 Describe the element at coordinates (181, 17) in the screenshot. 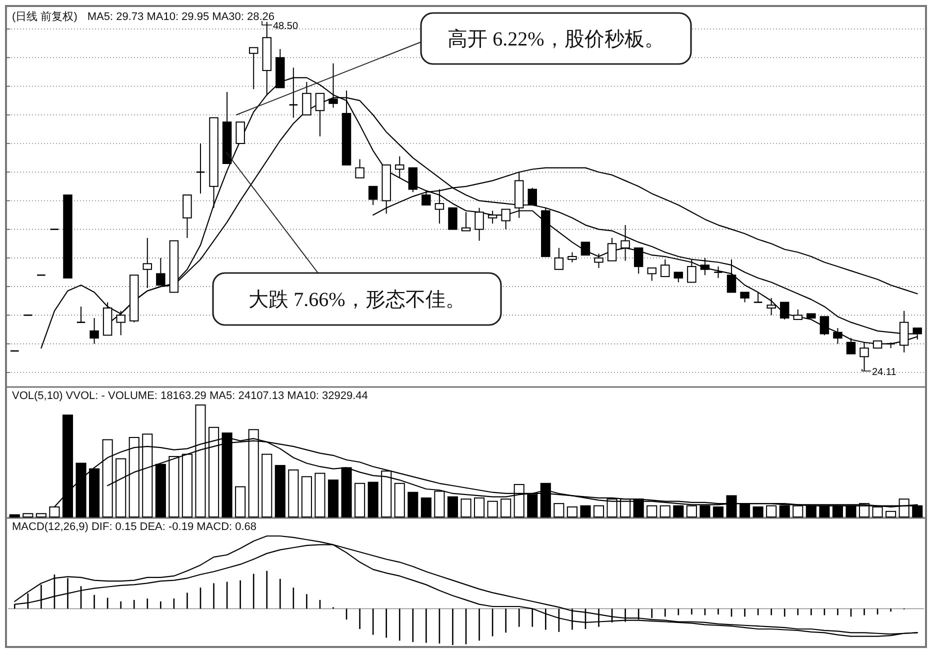

I see `chart-subtitle: MA5: 29.73 MA10: 29.95 MA30: 28.26` at that location.